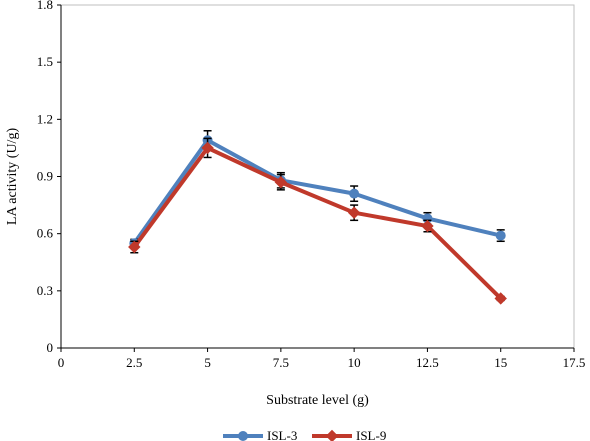 This screenshot has width=590, height=441. What do you see at coordinates (45, 176) in the screenshot?
I see `y-tick-label: 0.9` at bounding box center [45, 176].